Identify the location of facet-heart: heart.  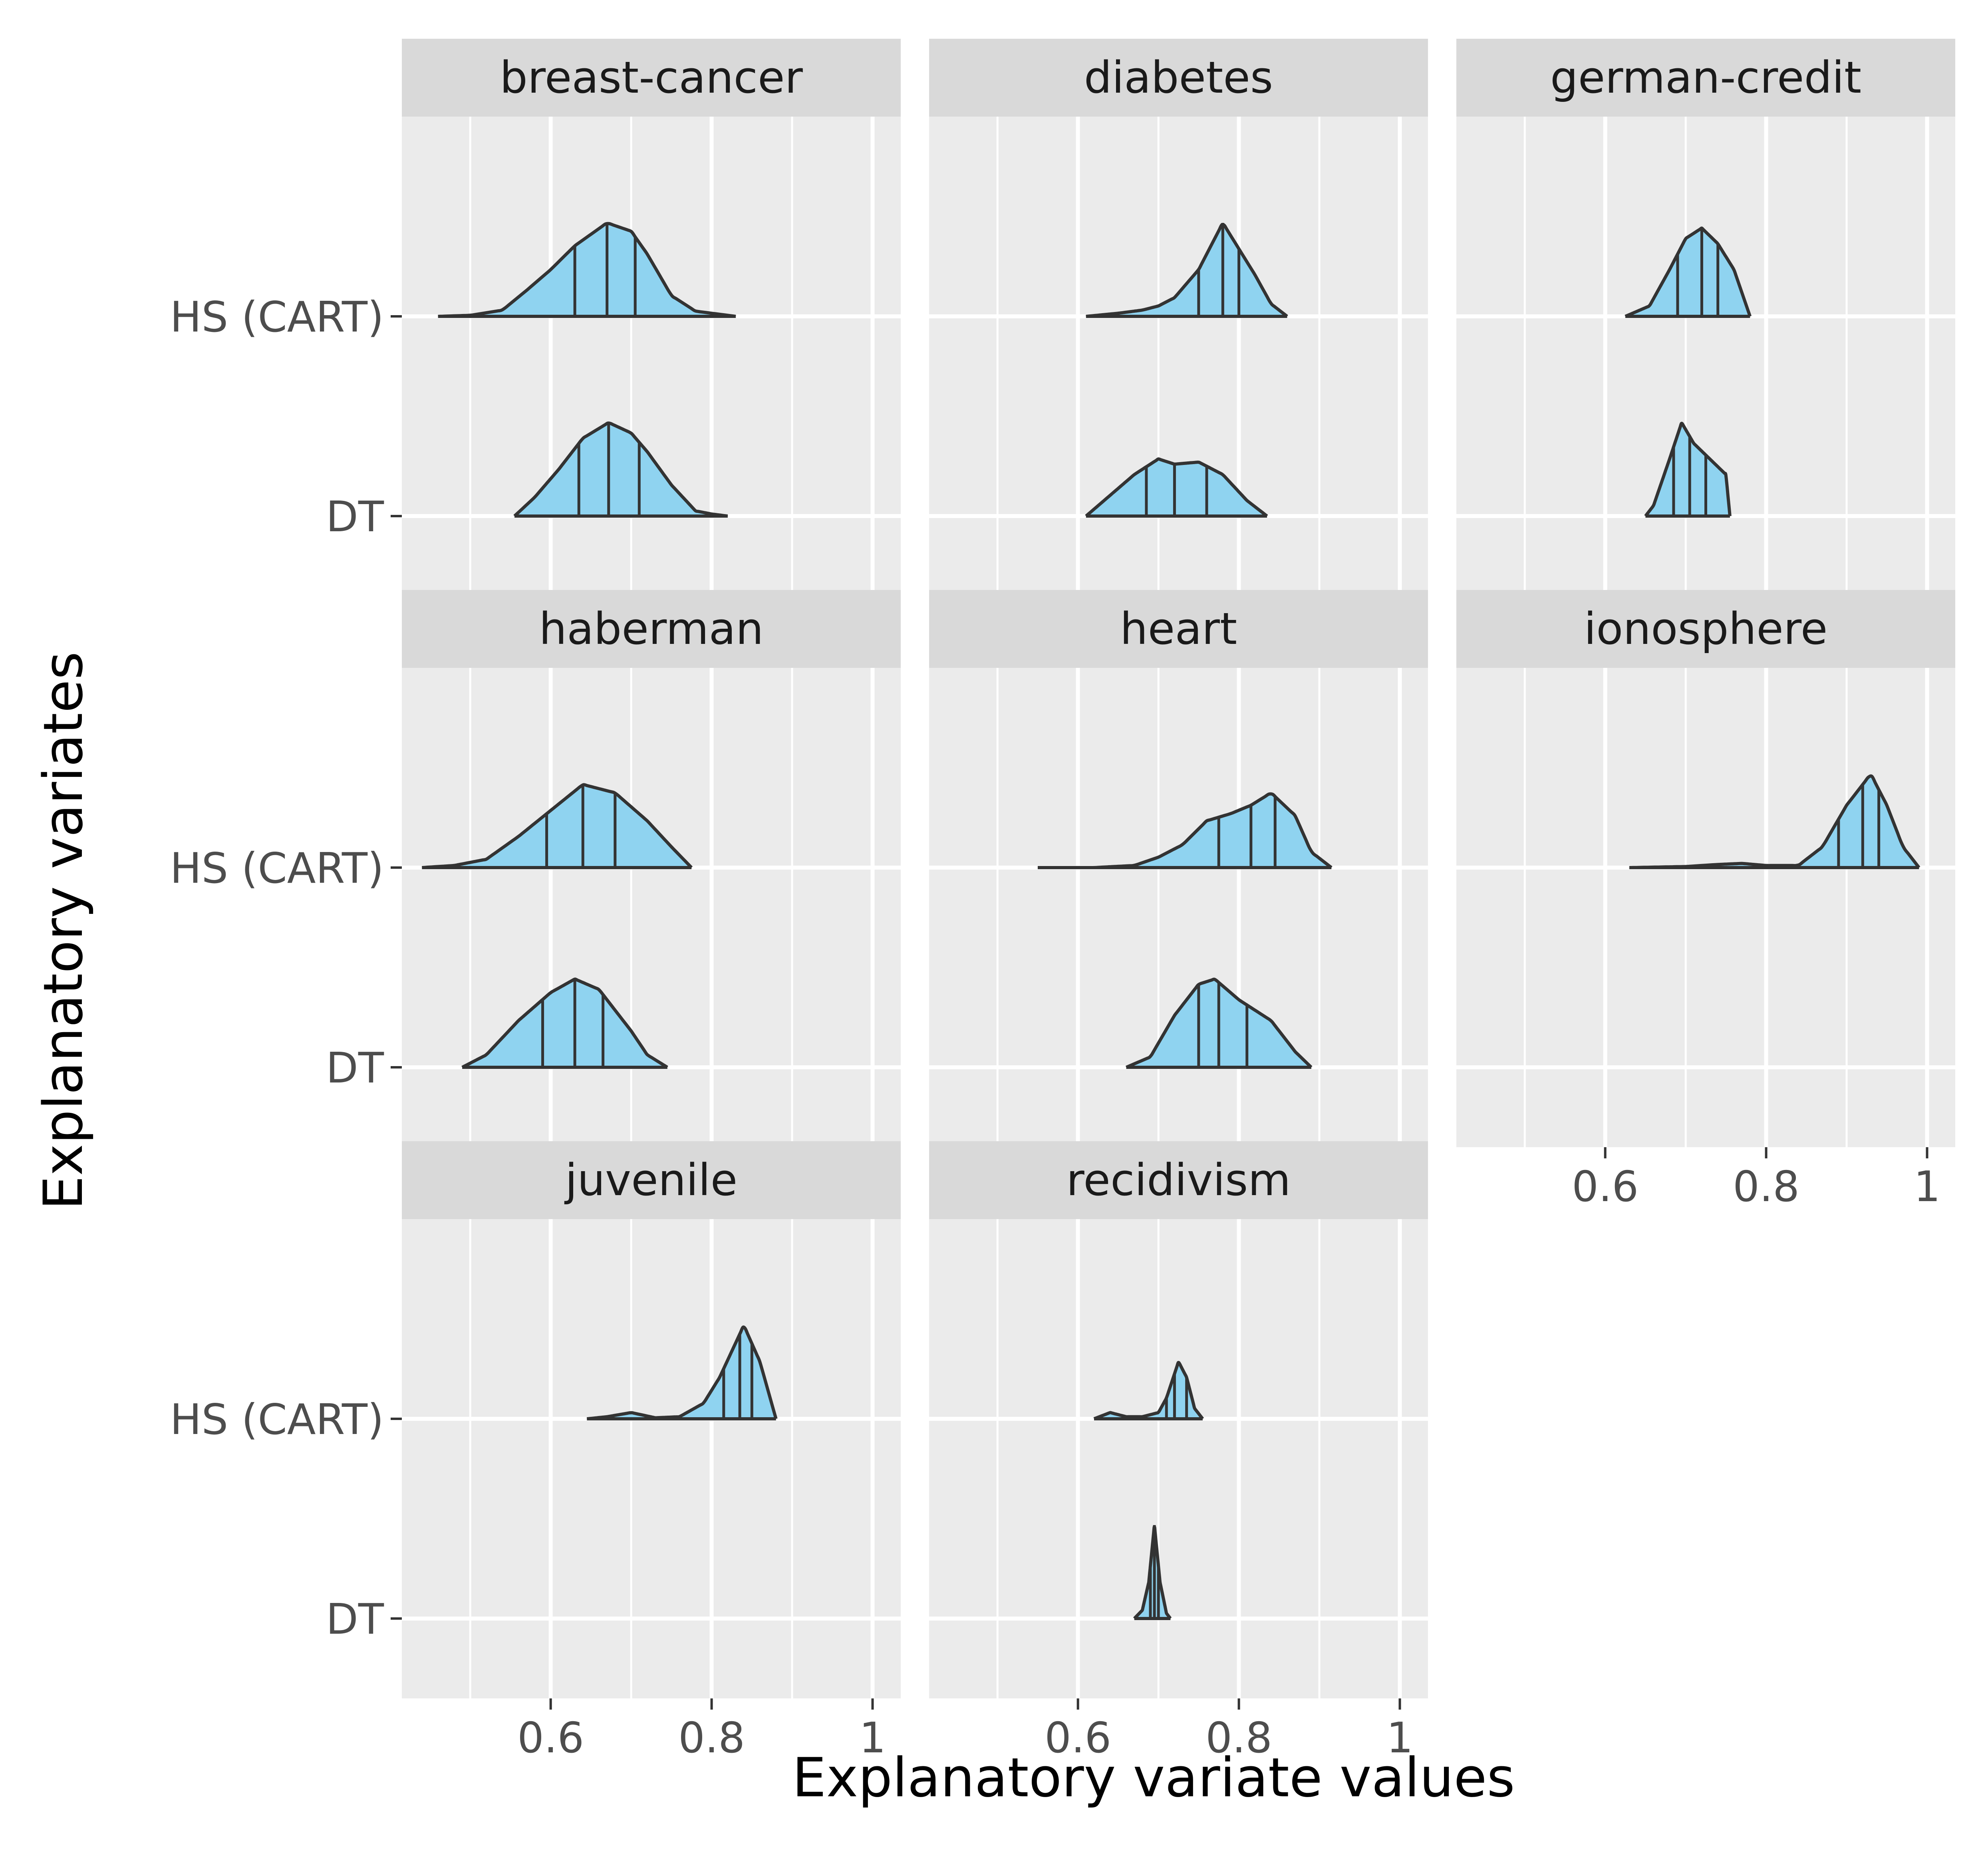
(1178, 868).